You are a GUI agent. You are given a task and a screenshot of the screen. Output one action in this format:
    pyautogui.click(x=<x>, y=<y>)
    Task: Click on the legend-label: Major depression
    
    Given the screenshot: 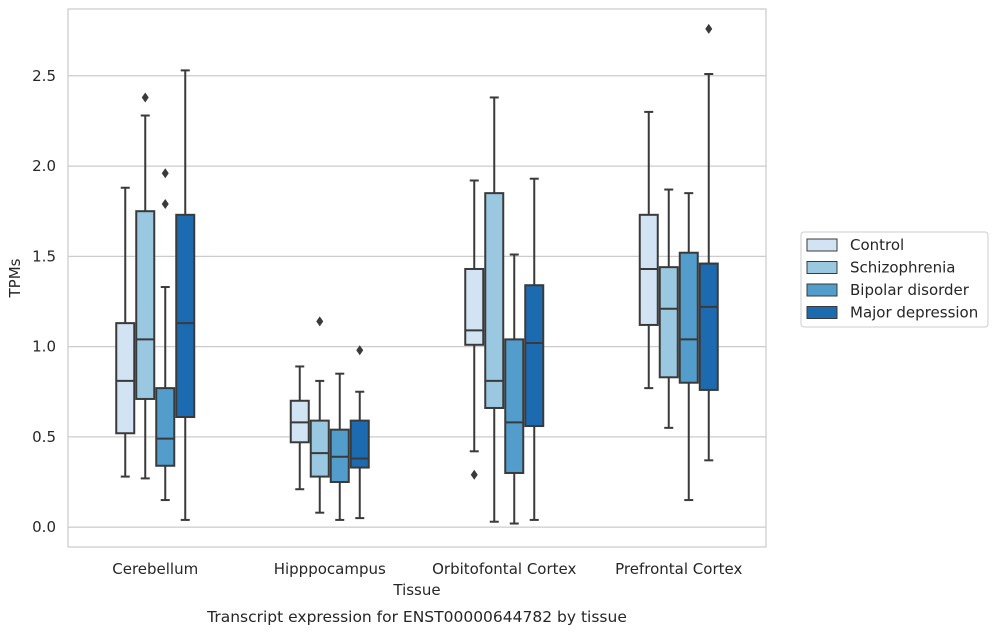 What is the action you would take?
    pyautogui.click(x=914, y=313)
    